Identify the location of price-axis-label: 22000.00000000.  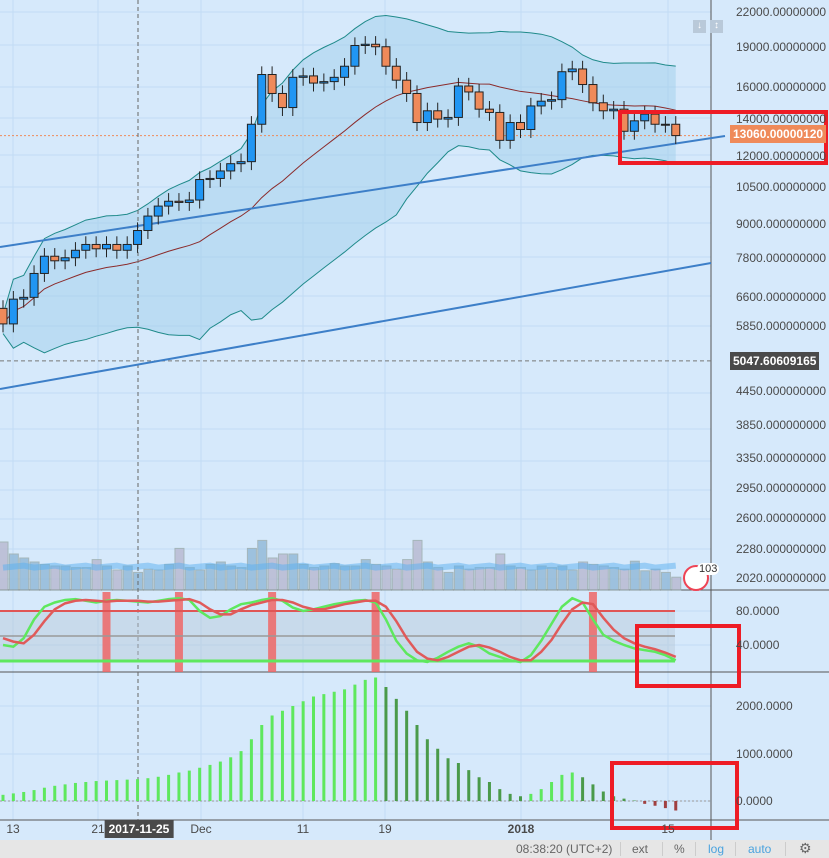
(781, 12).